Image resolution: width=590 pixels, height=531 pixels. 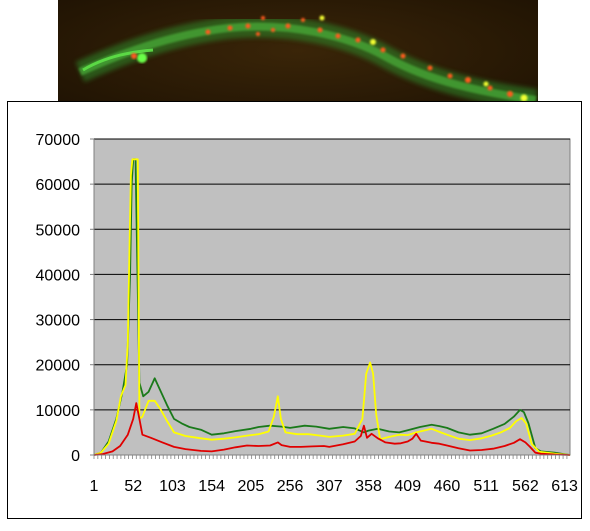 I want to click on x-tick-label: 409, so click(x=407, y=486).